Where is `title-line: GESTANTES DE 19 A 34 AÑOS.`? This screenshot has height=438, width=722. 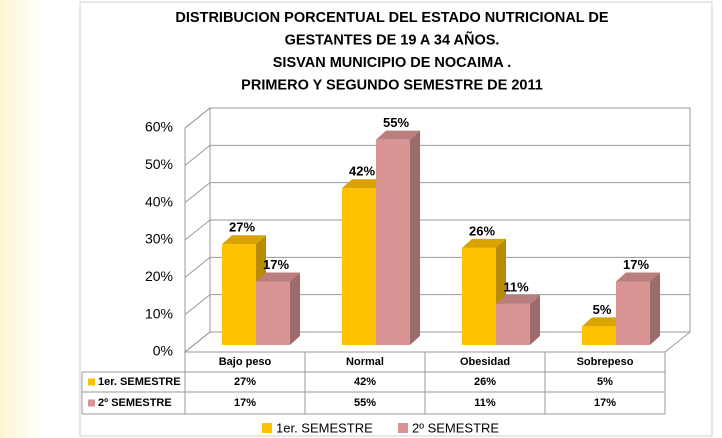 title-line: GESTANTES DE 19 A 34 AÑOS. is located at coordinates (392, 39).